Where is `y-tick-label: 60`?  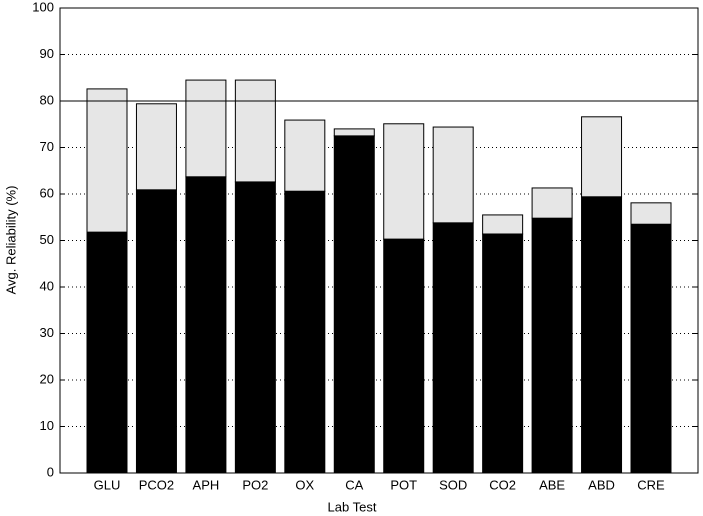 y-tick-label: 60 is located at coordinates (47, 192).